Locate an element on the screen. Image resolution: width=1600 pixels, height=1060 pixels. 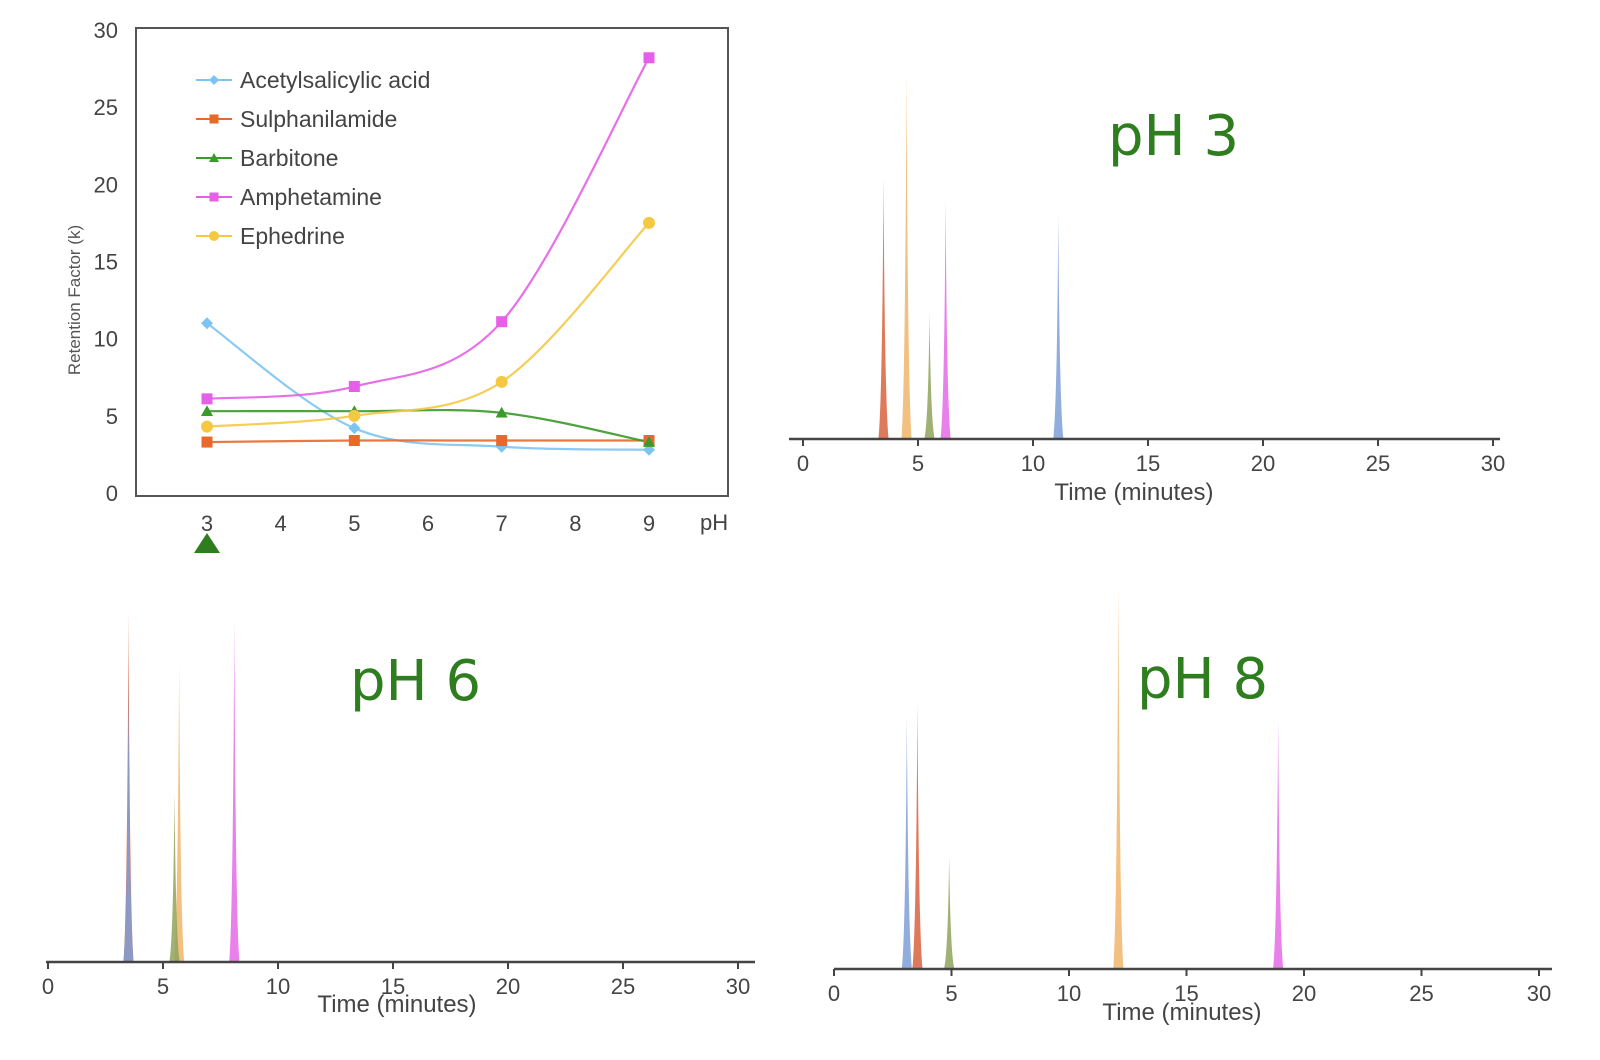
x-tick-labels: 3 4 5 6 7 8 9 is located at coordinates (428, 523).